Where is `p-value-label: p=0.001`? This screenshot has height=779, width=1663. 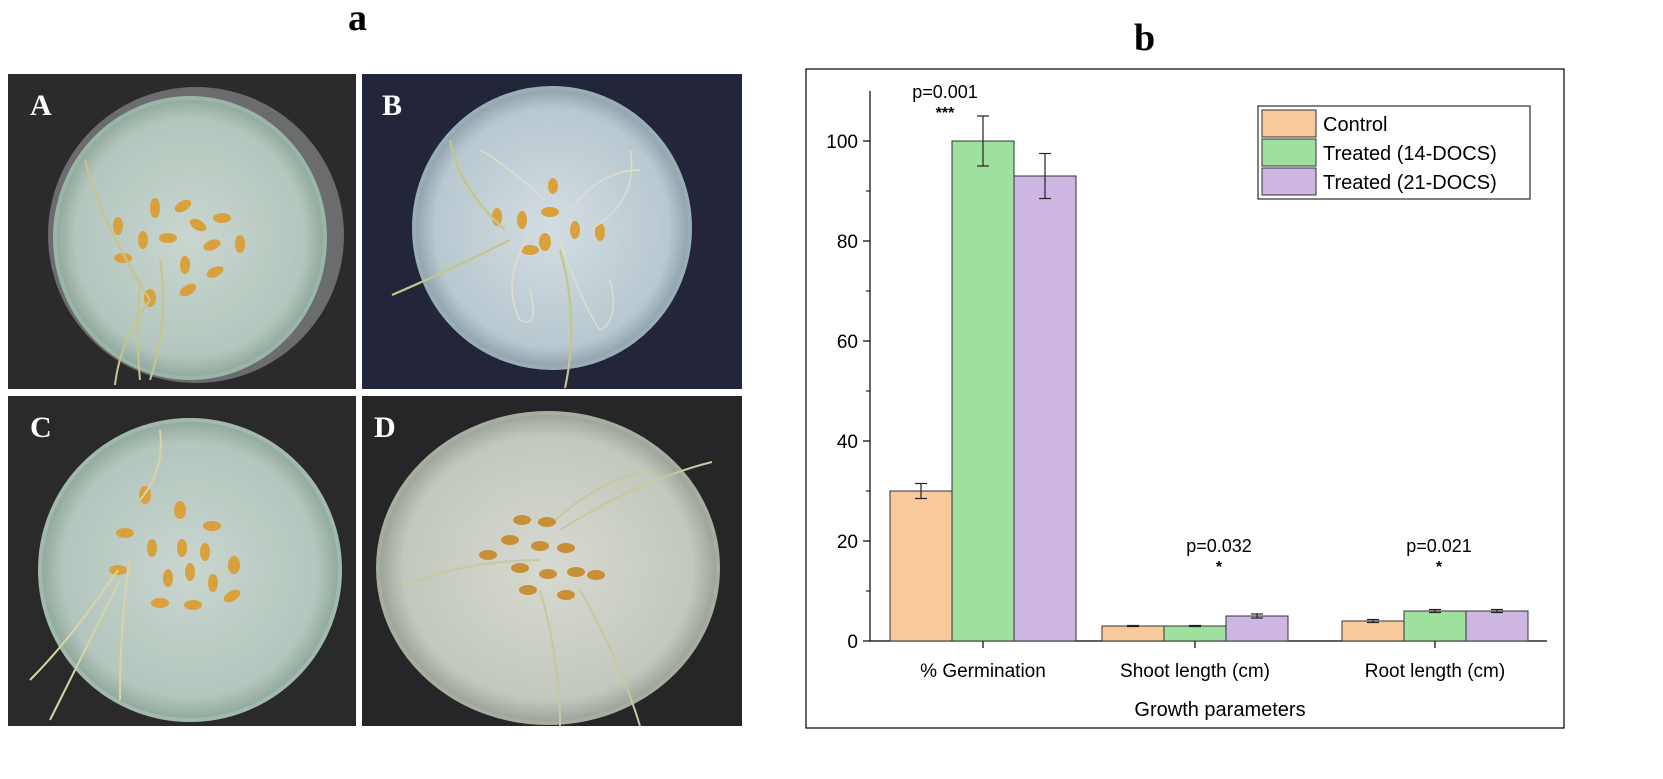
p-value-label: p=0.001 is located at coordinates (945, 92).